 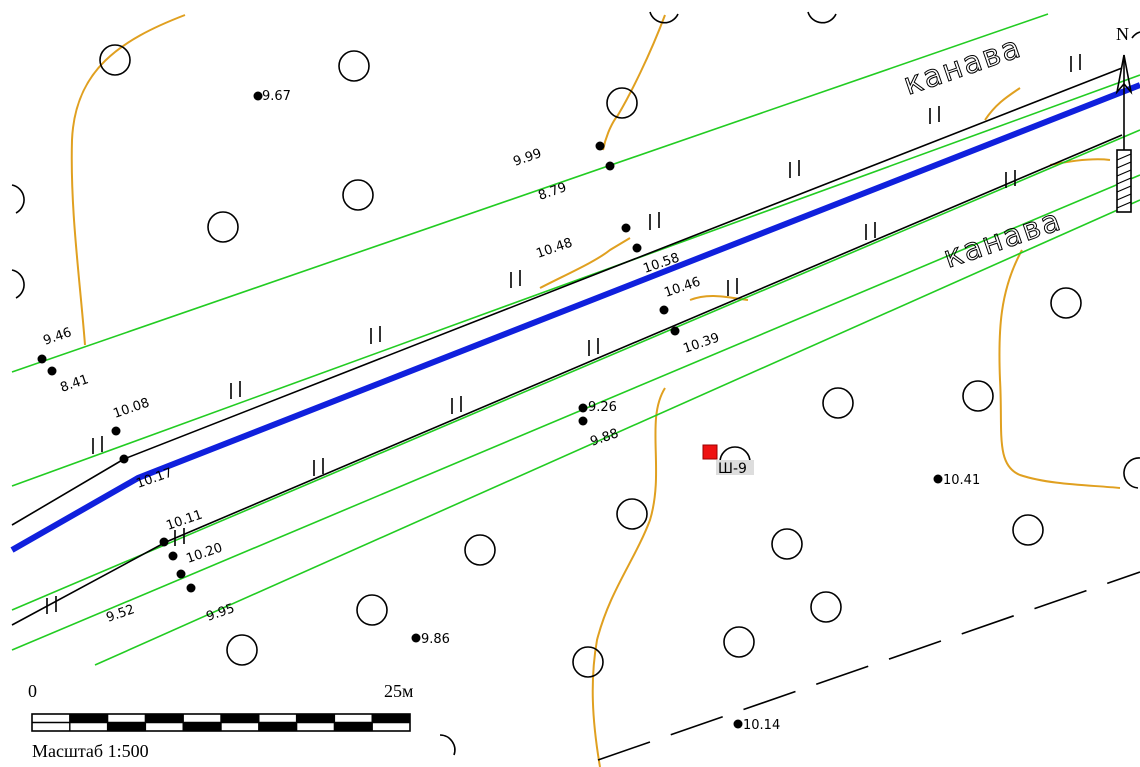 What do you see at coordinates (74, 384) in the screenshot?
I see `elevation-label: 8.41` at bounding box center [74, 384].